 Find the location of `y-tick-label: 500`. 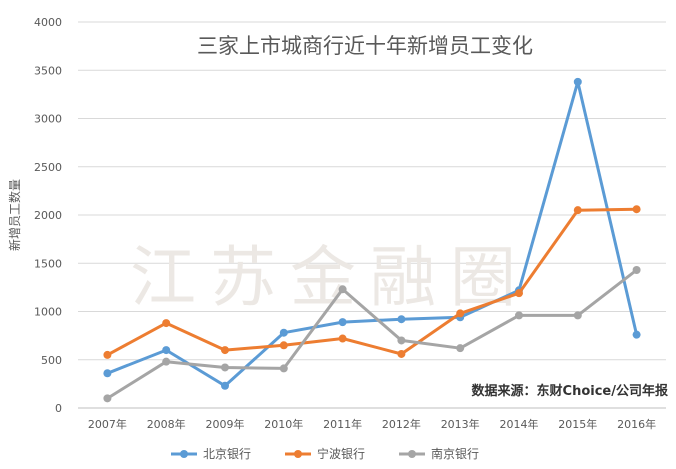

y-tick-label: 500 is located at coordinates (51, 360).